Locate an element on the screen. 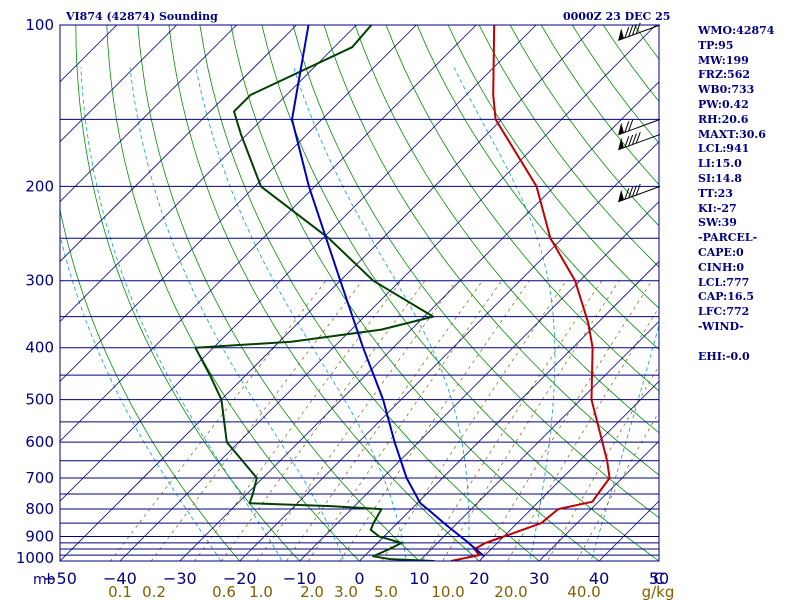 This screenshot has width=800, height=600. temperature-tick-label: 20 is located at coordinates (479, 578).